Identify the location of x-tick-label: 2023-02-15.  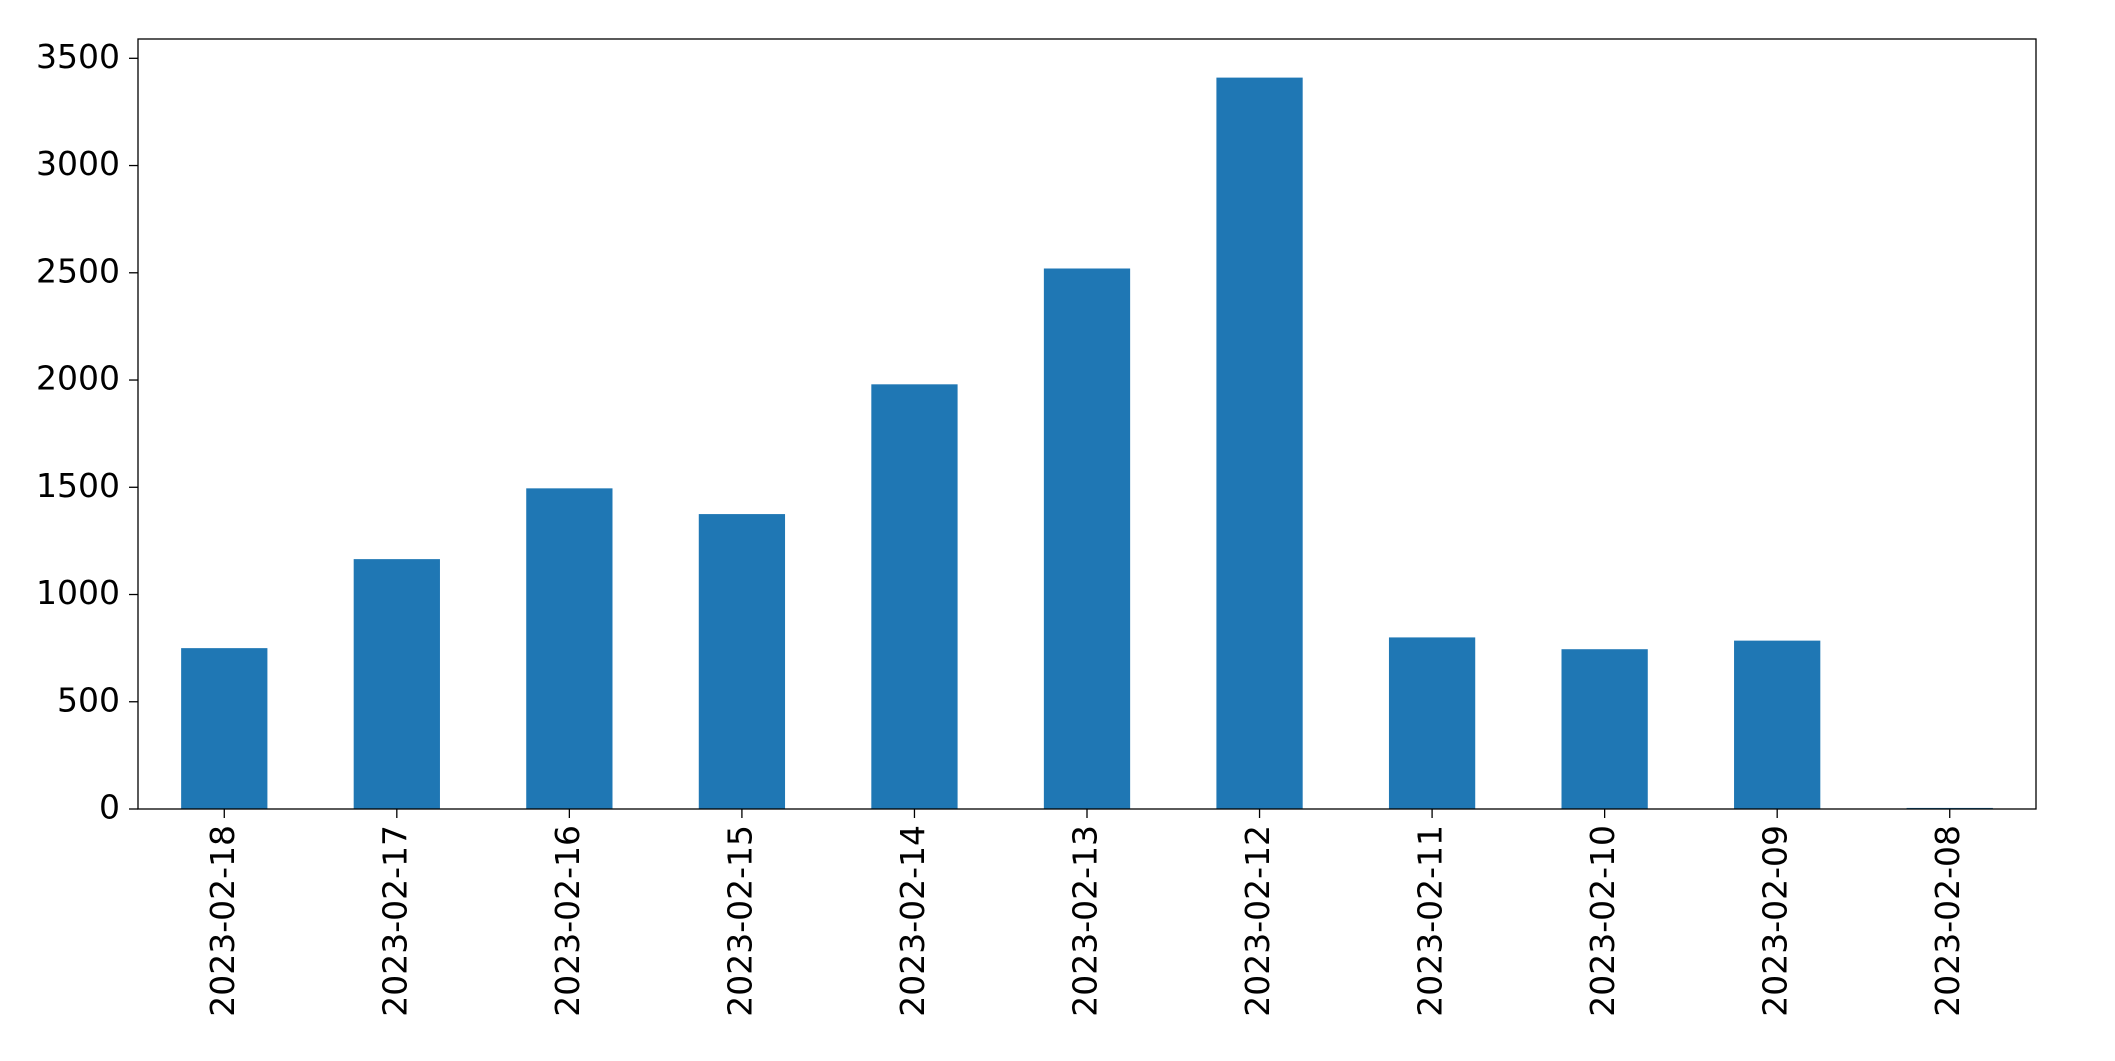
(739, 921).